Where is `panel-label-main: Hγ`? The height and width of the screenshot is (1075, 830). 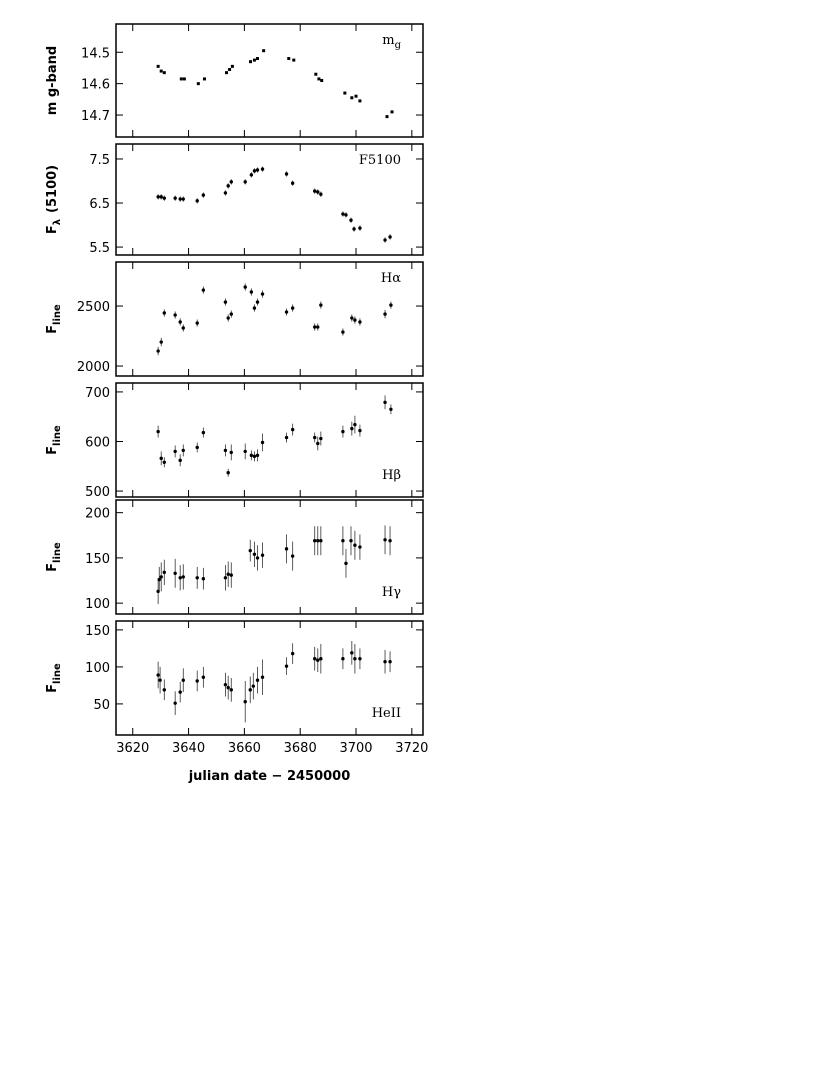
panel-label-main: Hγ is located at coordinates (391, 592).